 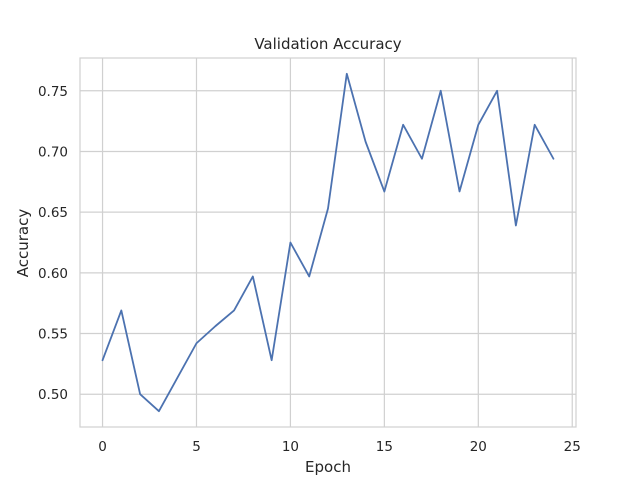 I want to click on chart-title: Validation Accuracy, so click(x=327, y=44).